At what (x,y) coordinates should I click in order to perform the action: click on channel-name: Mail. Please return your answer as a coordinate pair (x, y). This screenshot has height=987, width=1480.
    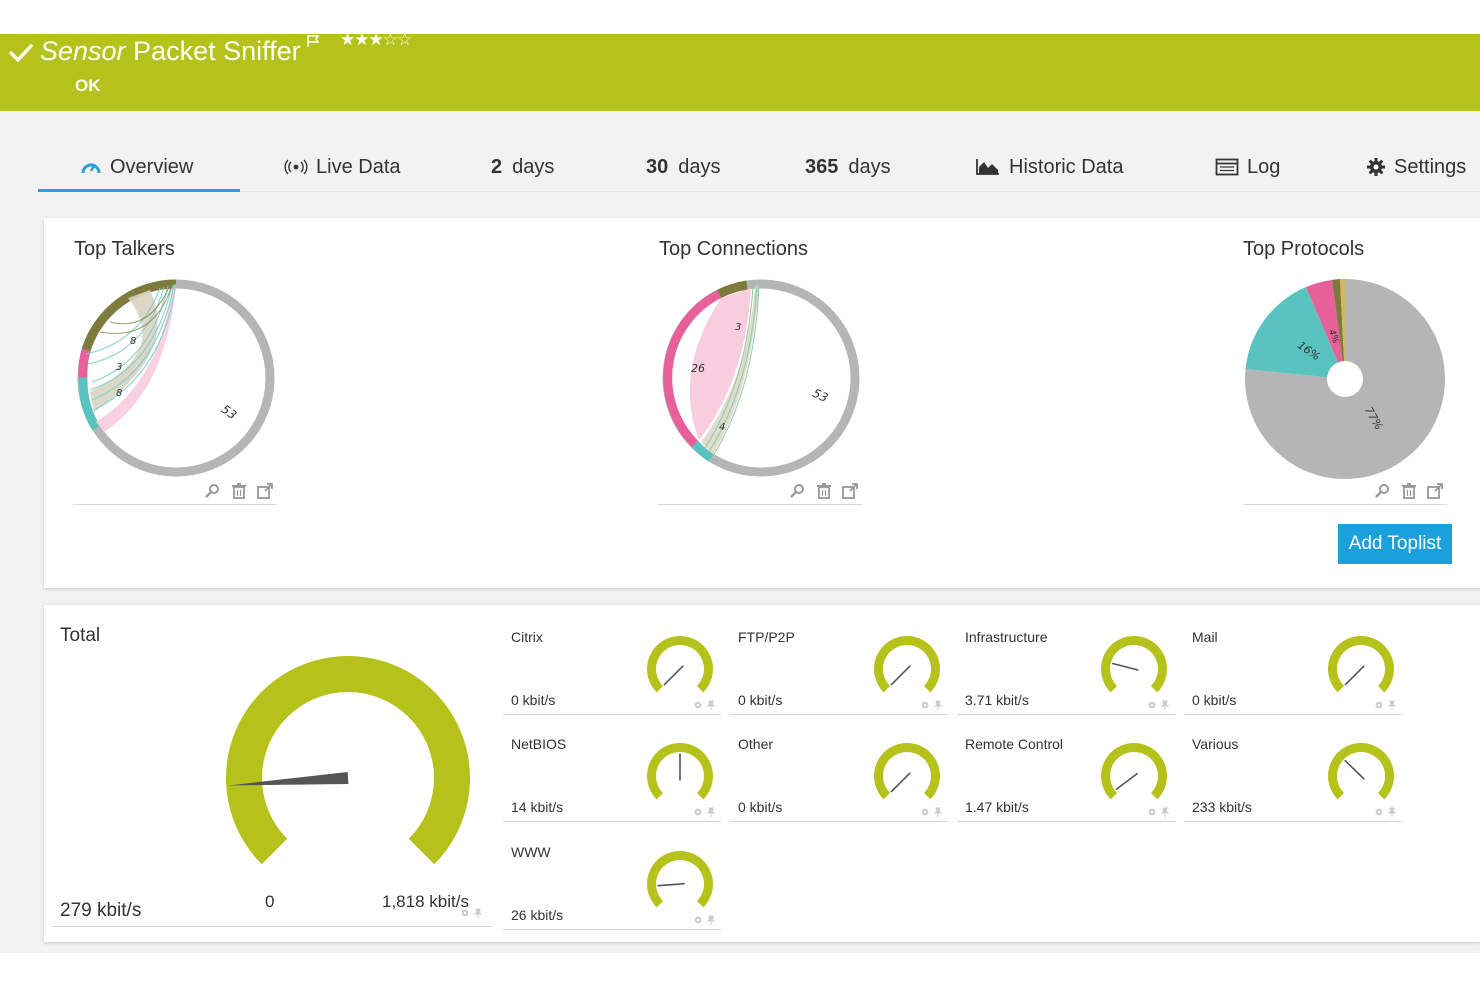
    Looking at the image, I should click on (1205, 637).